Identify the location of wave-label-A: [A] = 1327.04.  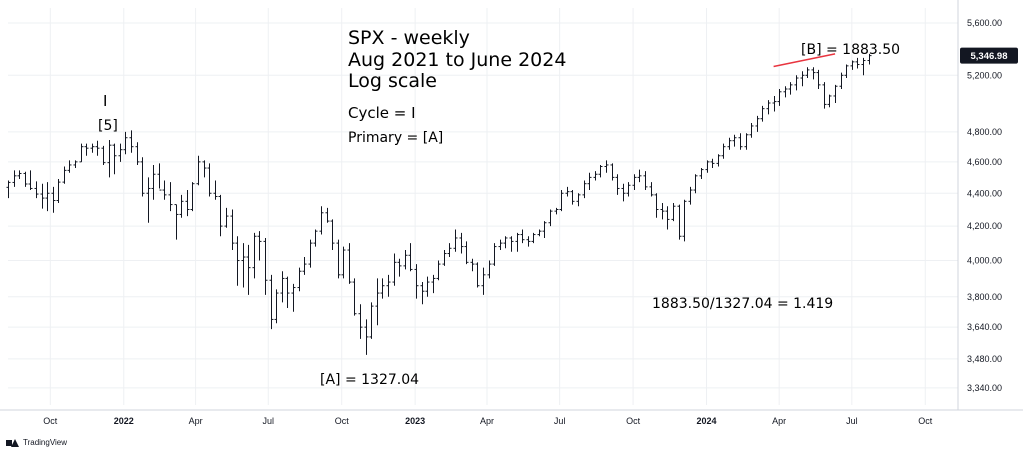
(369, 380).